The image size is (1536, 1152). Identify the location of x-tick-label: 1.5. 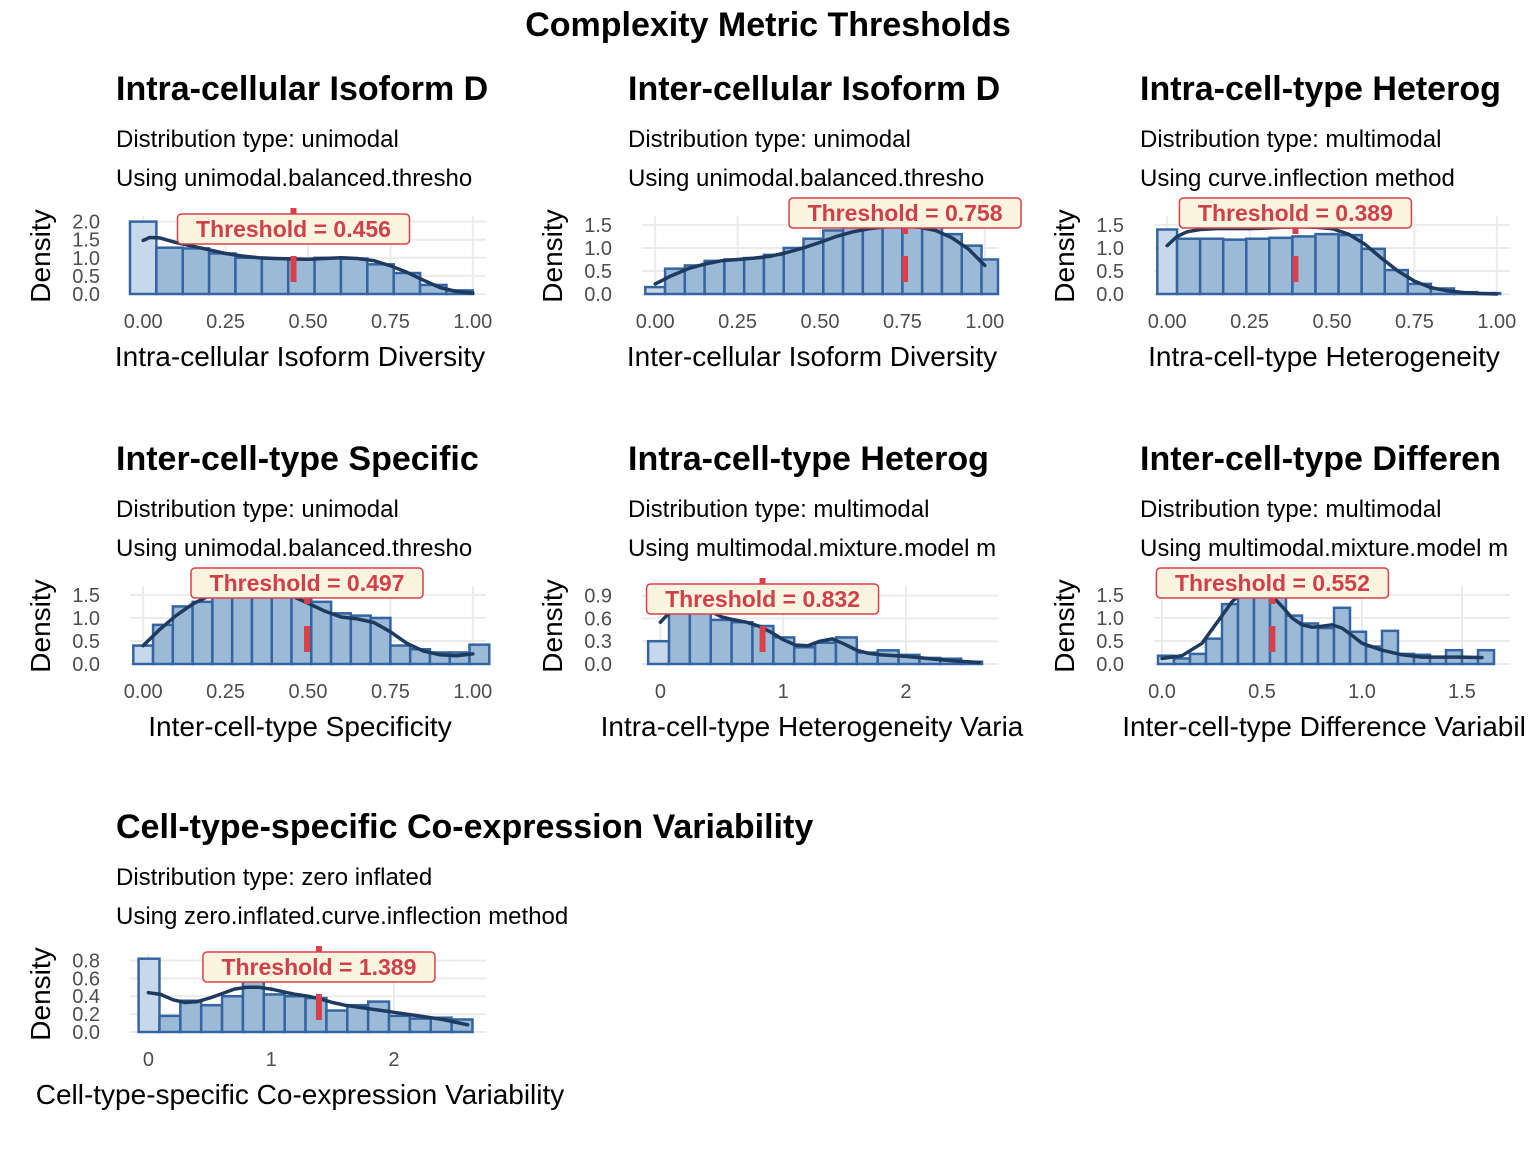
(1462, 692).